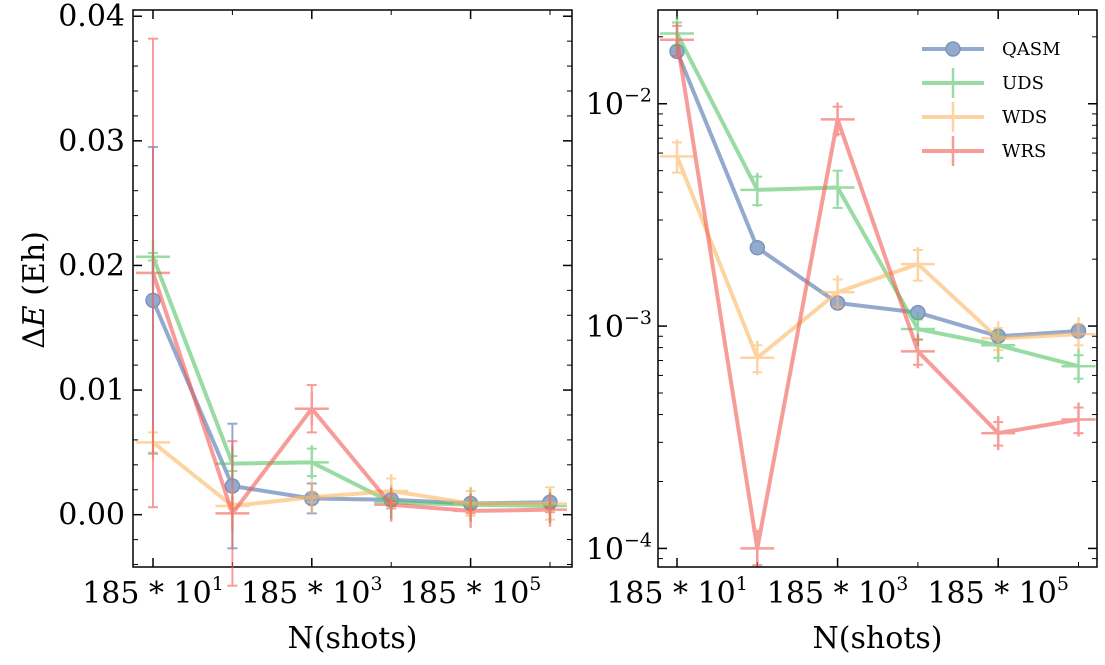  I want to click on legend-swatch-qasm, so click(953, 49).